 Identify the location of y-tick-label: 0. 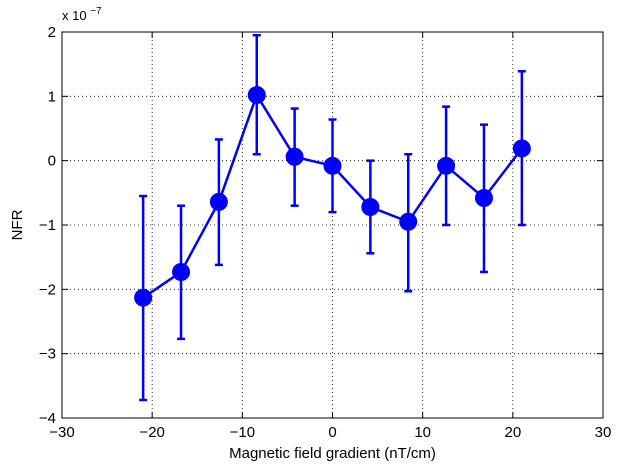
(52, 161).